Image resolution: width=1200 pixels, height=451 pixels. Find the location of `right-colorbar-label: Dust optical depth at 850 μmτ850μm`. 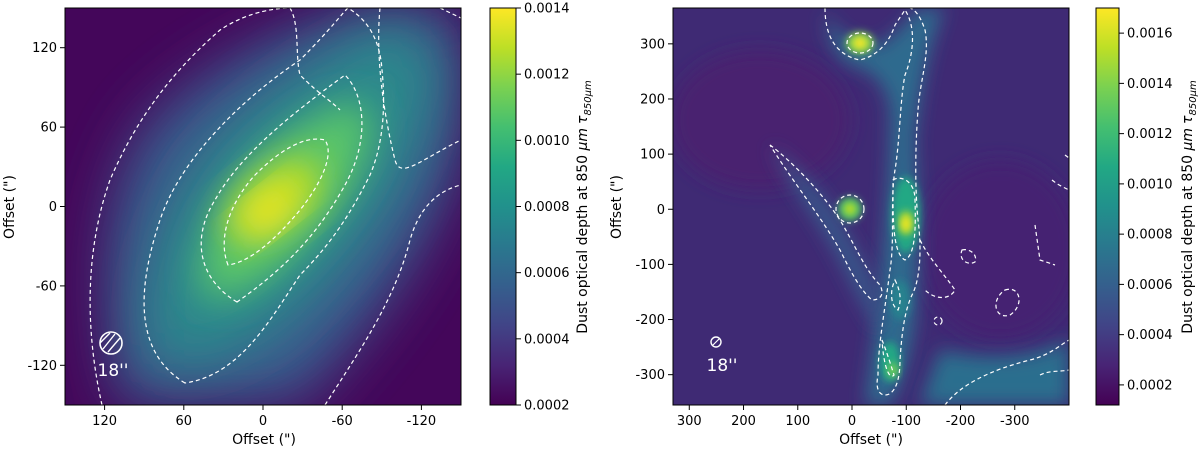

right-colorbar-label: Dust optical depth at 850 μmτ850μm is located at coordinates (1189, 207).